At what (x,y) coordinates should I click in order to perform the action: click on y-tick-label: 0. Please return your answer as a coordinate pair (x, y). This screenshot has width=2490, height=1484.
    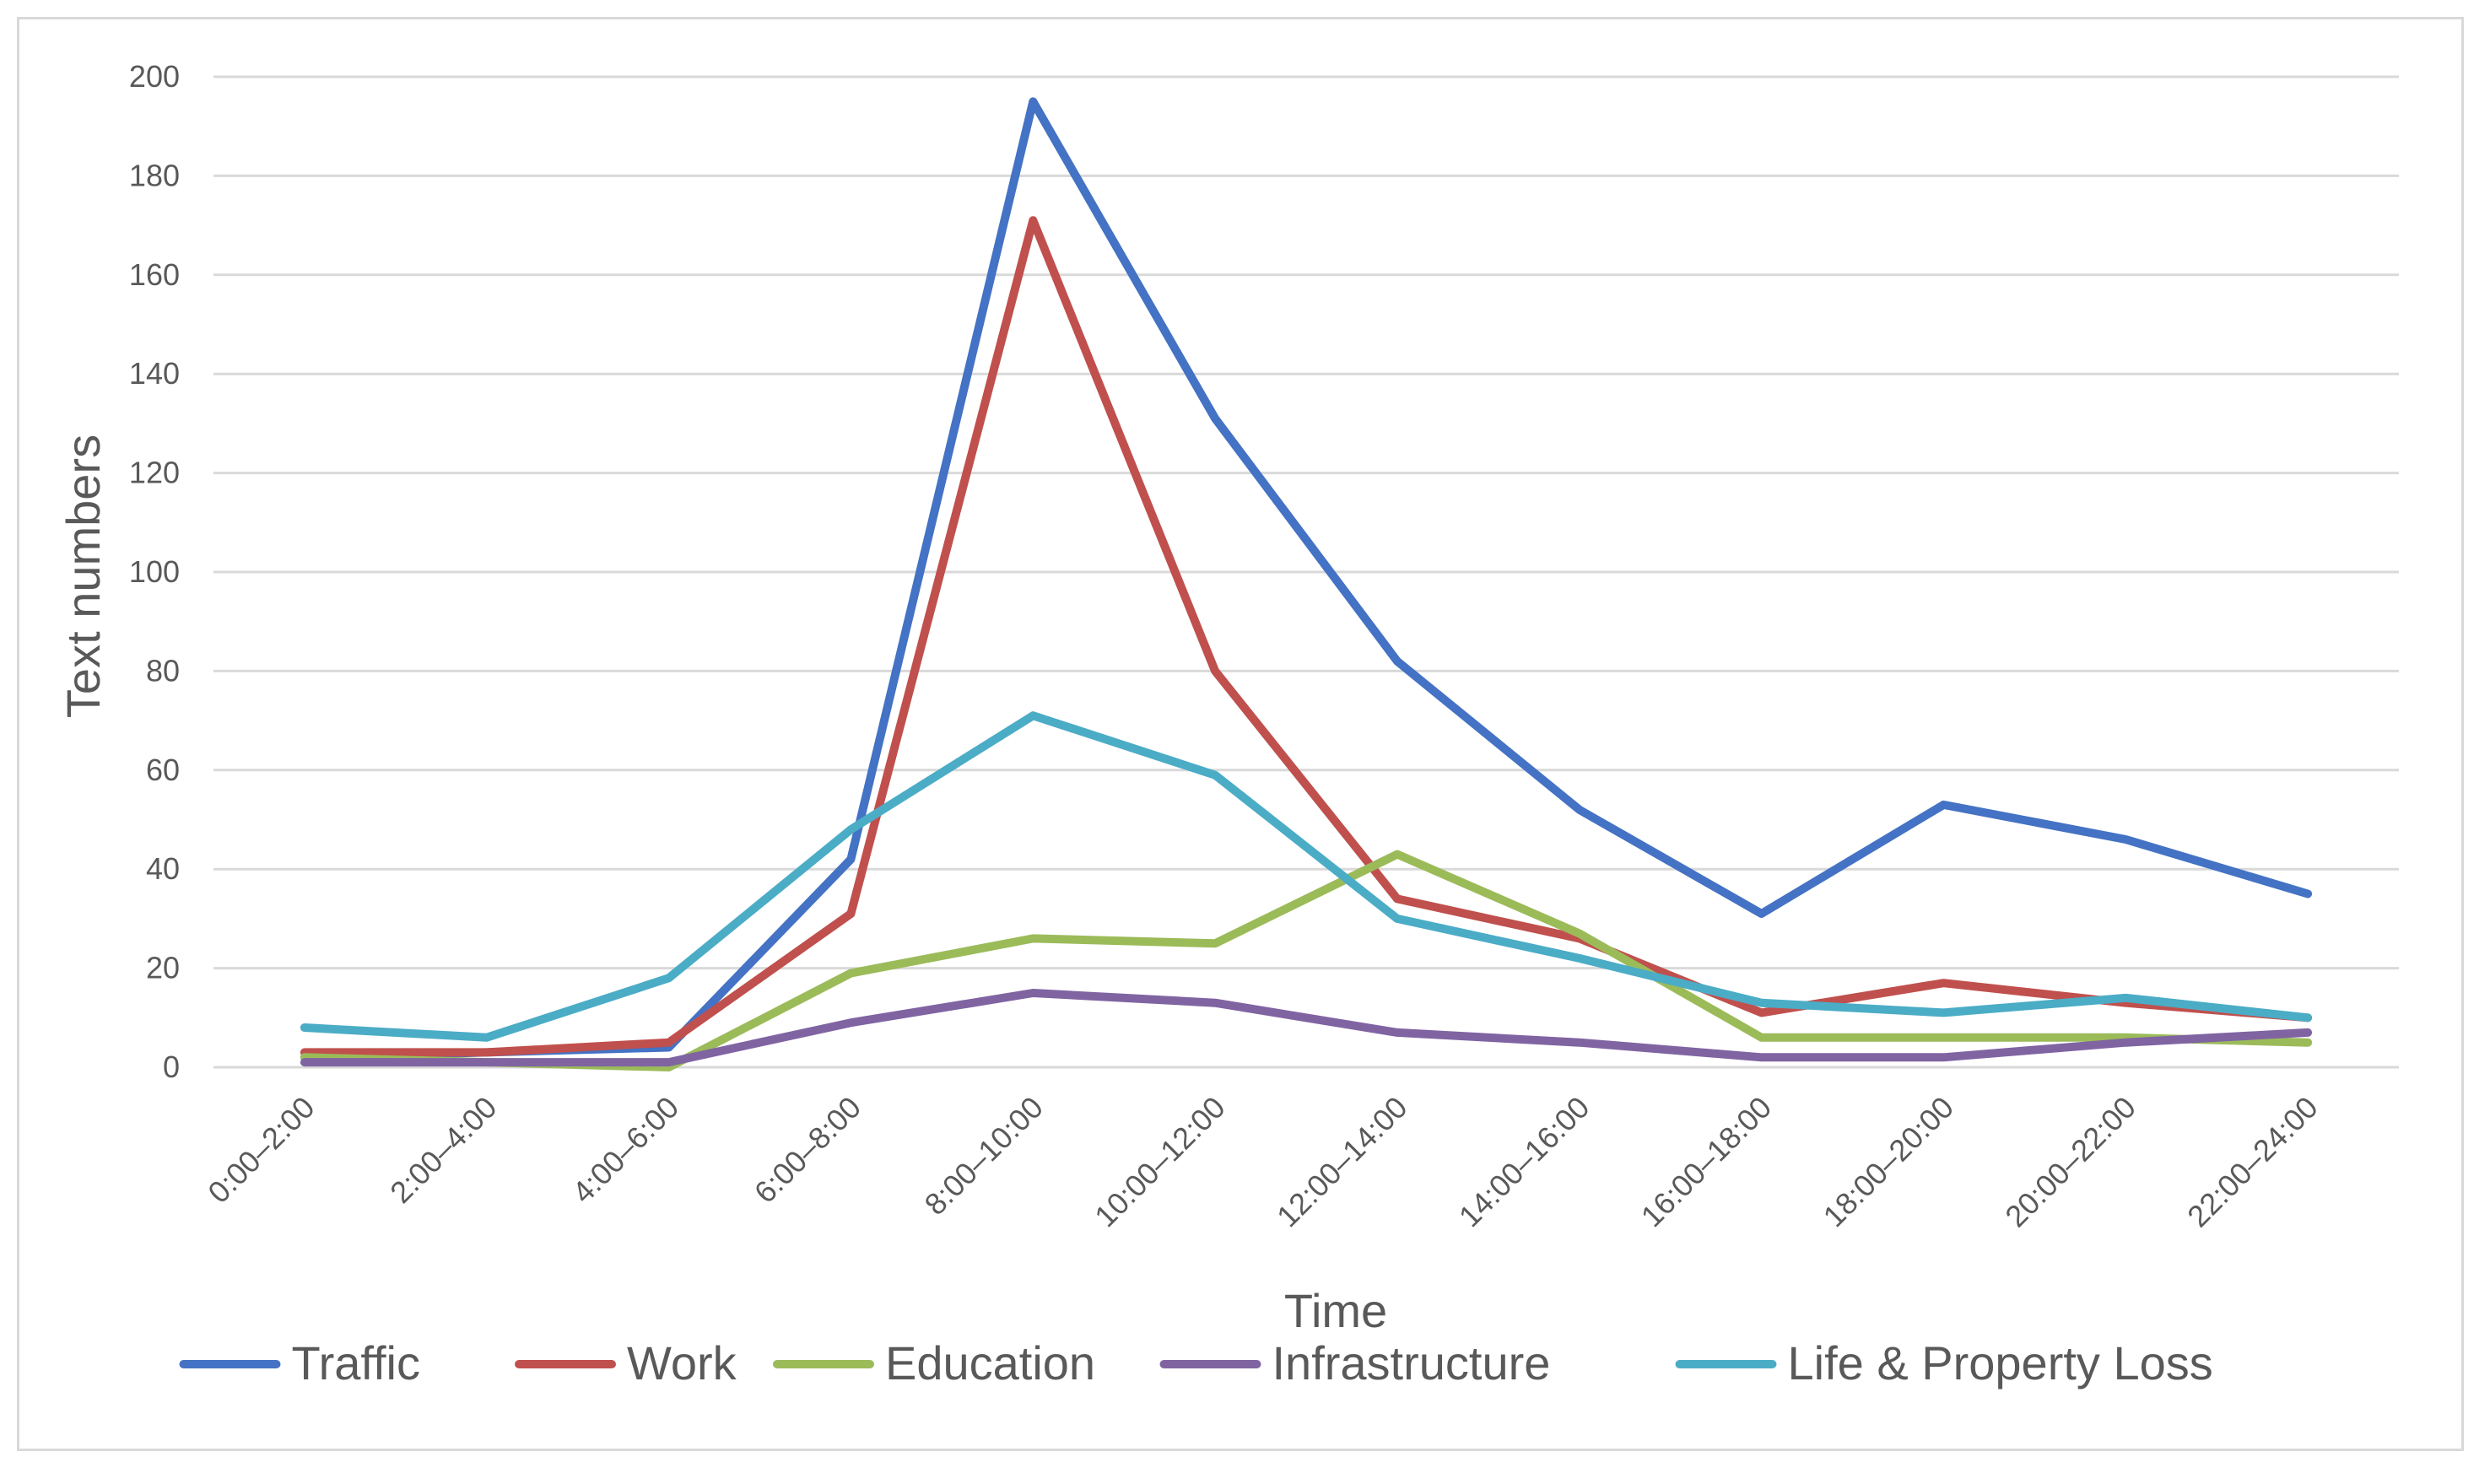
    Looking at the image, I should click on (171, 1067).